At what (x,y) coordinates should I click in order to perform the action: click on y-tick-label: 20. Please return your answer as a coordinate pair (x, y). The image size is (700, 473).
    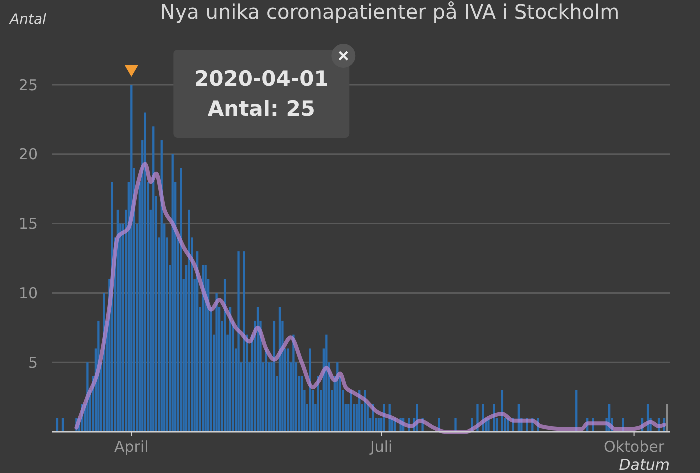
    Looking at the image, I should click on (28, 155).